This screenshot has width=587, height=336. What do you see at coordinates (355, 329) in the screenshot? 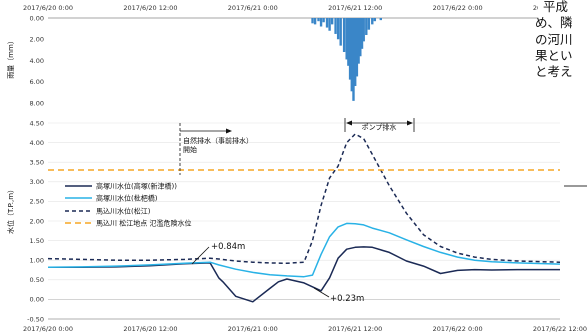
I see `water-level-x-tick-label: 2017/6/21 12:00` at bounding box center [355, 329].